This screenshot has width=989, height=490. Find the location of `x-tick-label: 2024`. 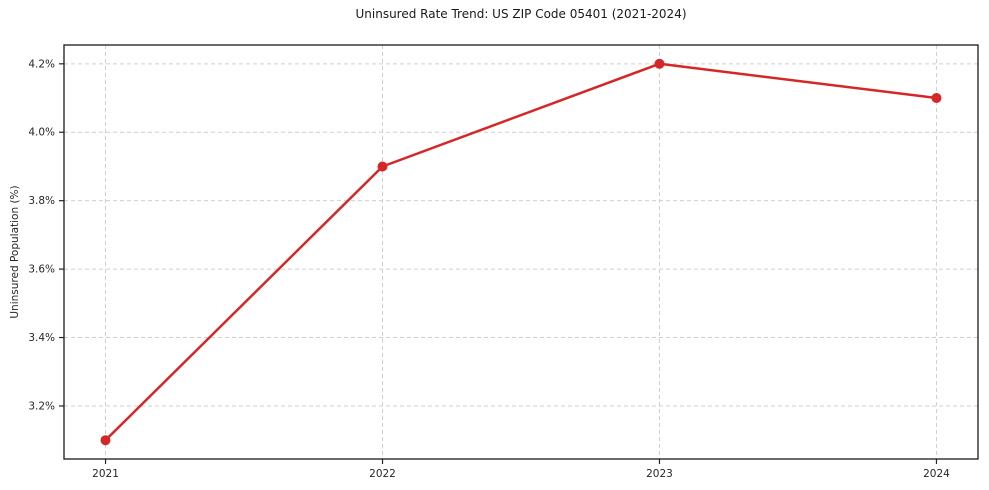

x-tick-label: 2024 is located at coordinates (936, 474).